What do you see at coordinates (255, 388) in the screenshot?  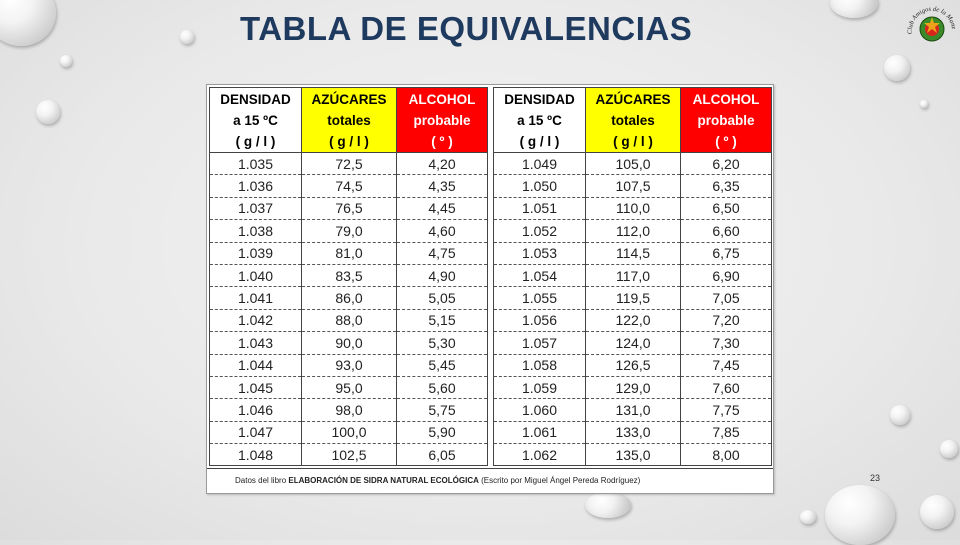 I see `density-cell: 1.045` at bounding box center [255, 388].